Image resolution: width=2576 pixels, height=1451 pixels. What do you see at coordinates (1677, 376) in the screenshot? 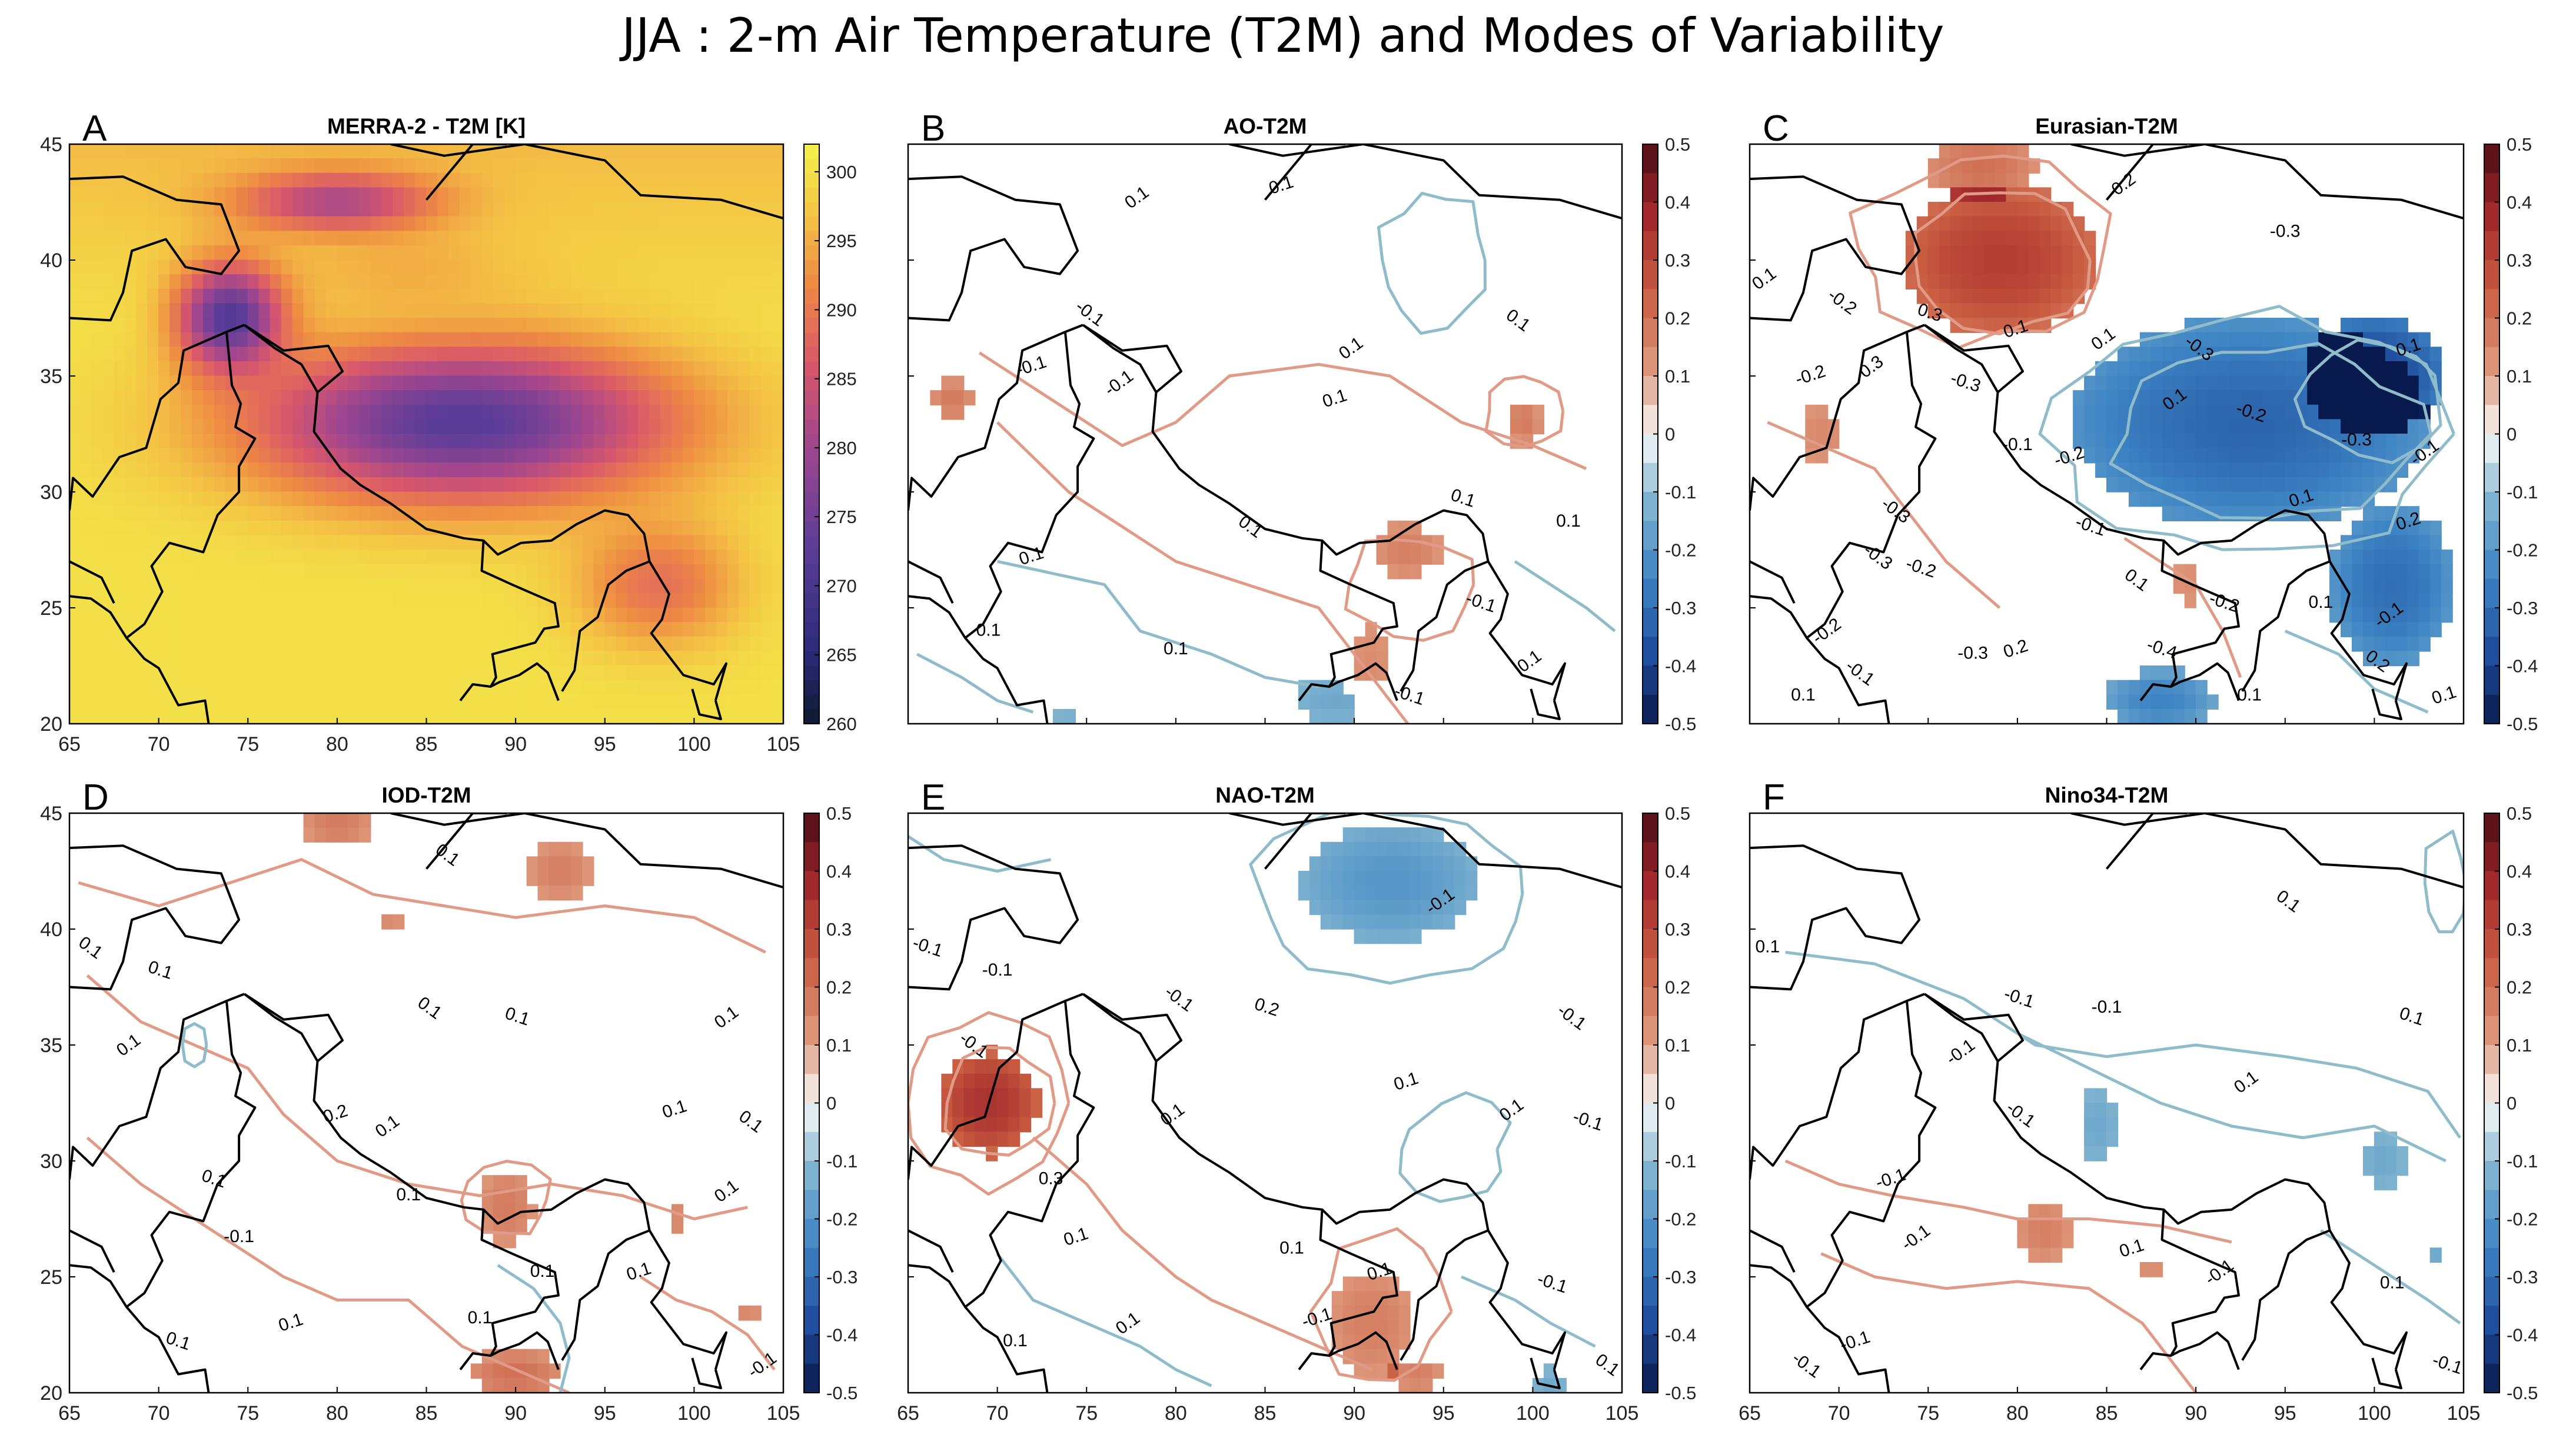
I see `colorbar-tick-label: 0.1` at bounding box center [1677, 376].